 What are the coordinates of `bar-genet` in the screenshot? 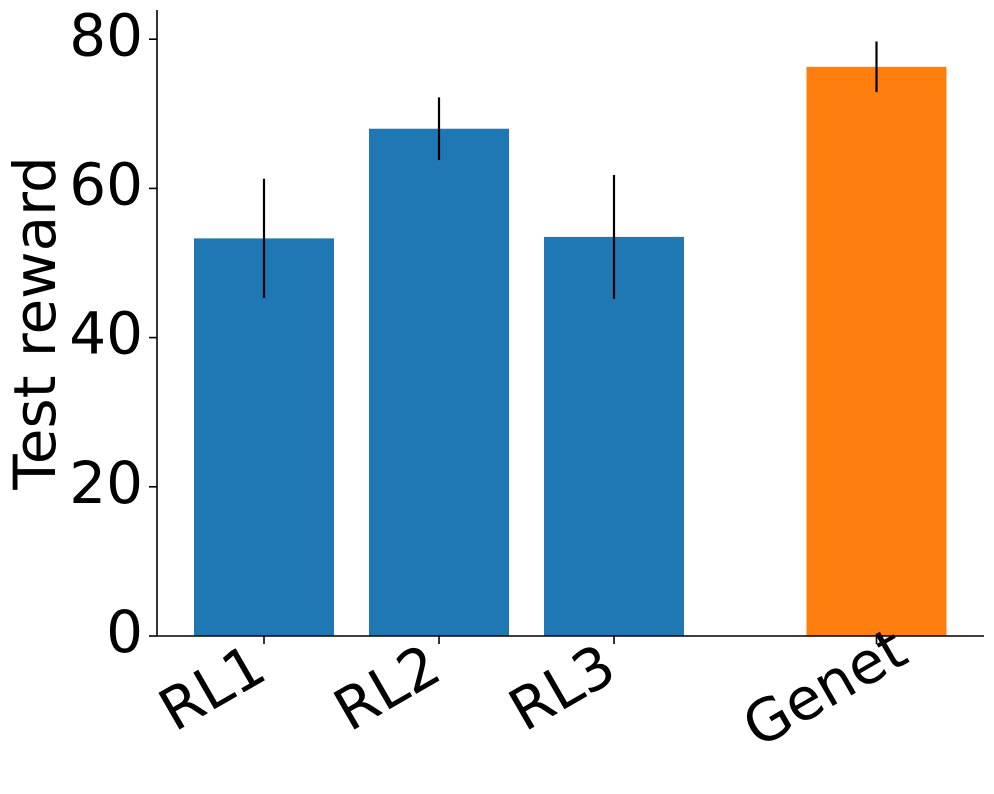 It's located at (876, 351).